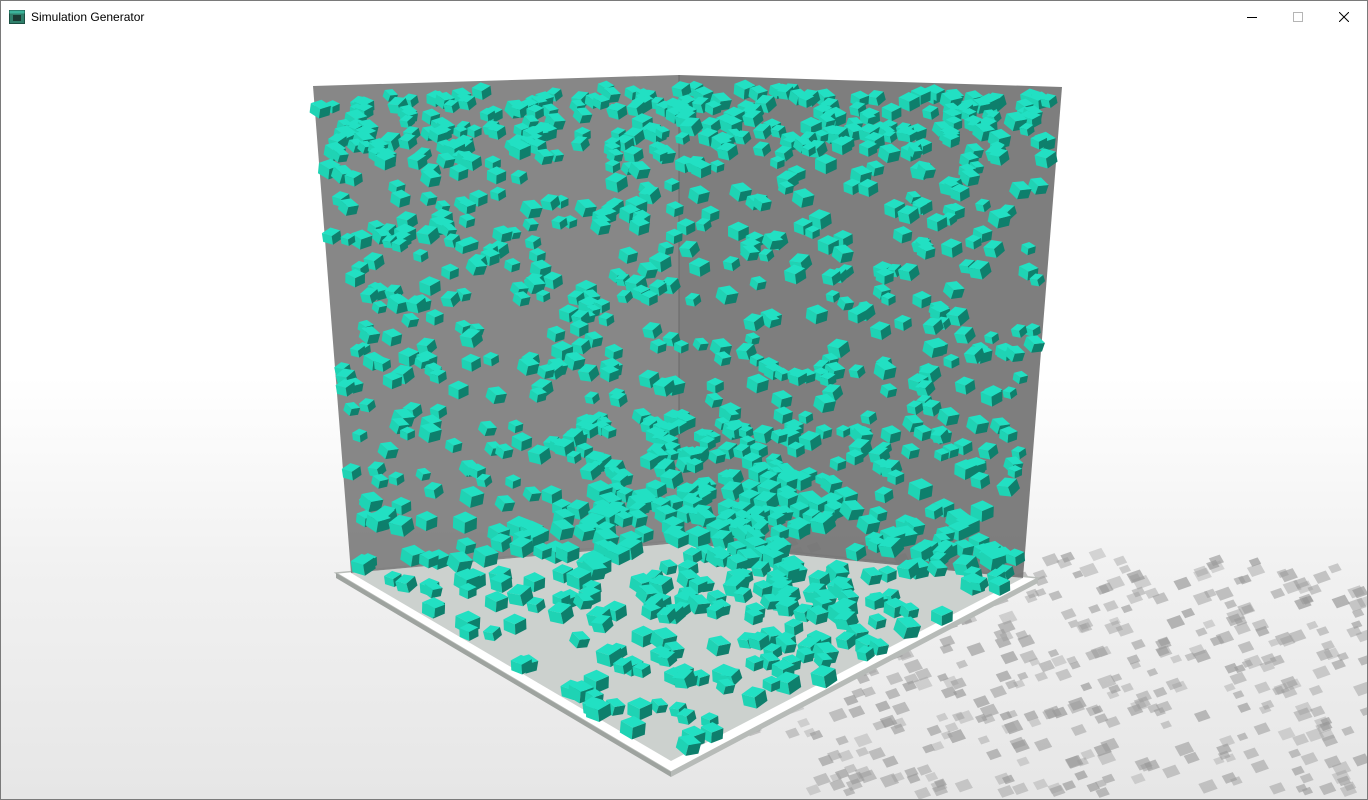 Image resolution: width=1368 pixels, height=800 pixels. I want to click on title-bar: Simulation Generator, so click(684, 16).